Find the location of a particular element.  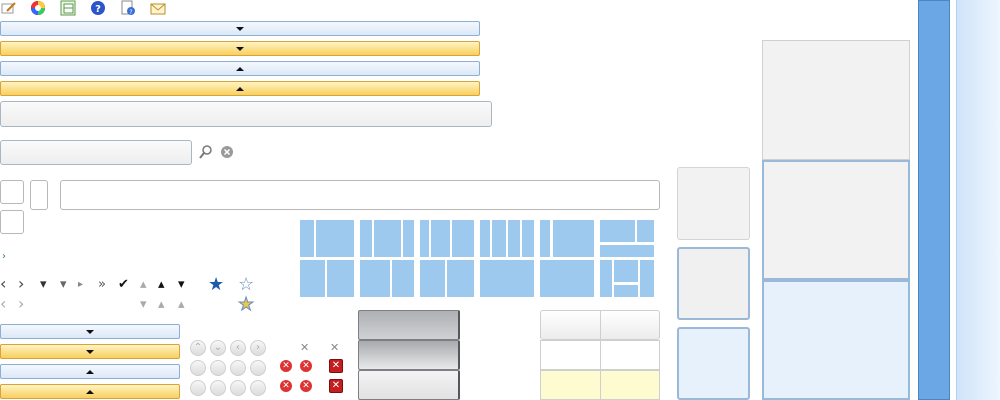

search-input is located at coordinates (96, 152).